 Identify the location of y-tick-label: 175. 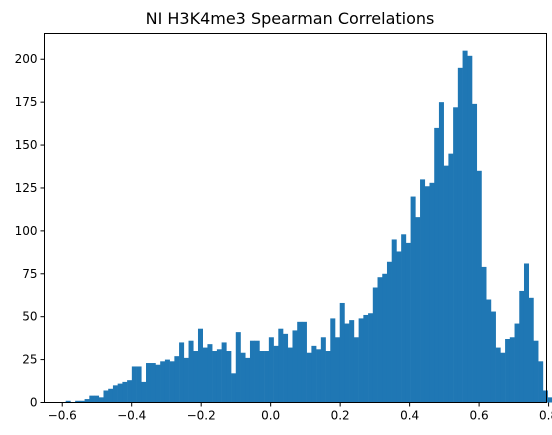
(26, 102).